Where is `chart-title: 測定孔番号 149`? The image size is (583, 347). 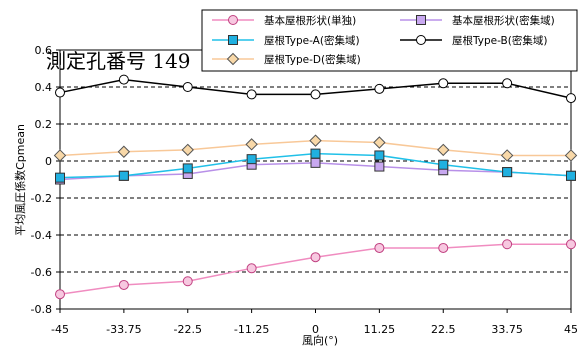
chart-title: 測定孔番号 149 is located at coordinates (118, 61).